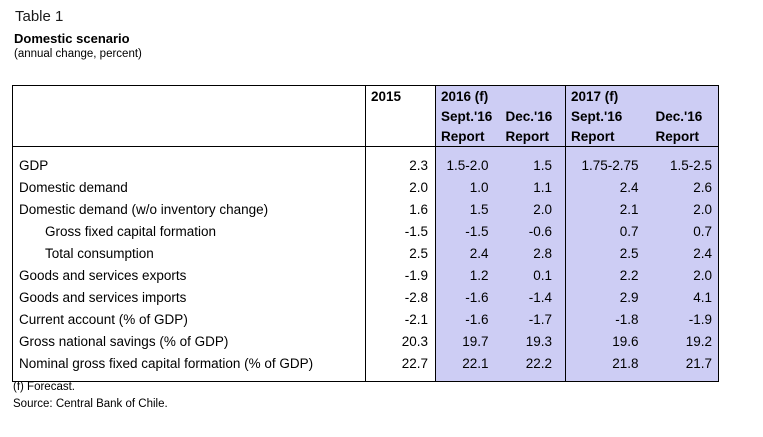 The height and width of the screenshot is (437, 763). What do you see at coordinates (642, 95) in the screenshot?
I see `header-group-2017: 2017 (f)` at bounding box center [642, 95].